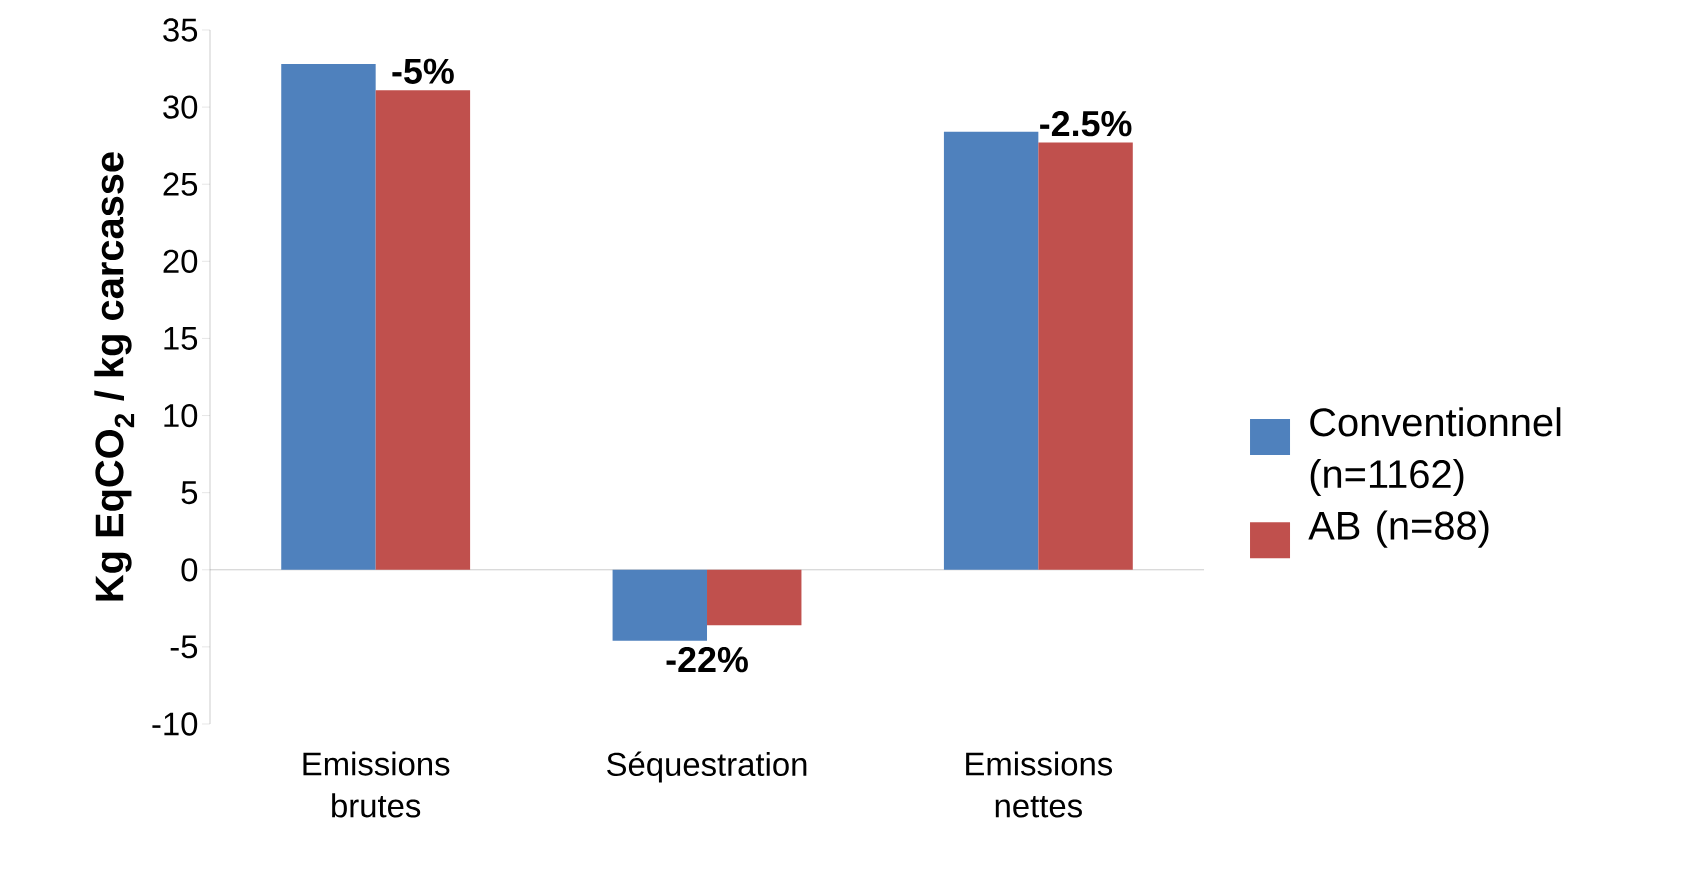  I want to click on x-tick-label: Séquestration, so click(707, 767).